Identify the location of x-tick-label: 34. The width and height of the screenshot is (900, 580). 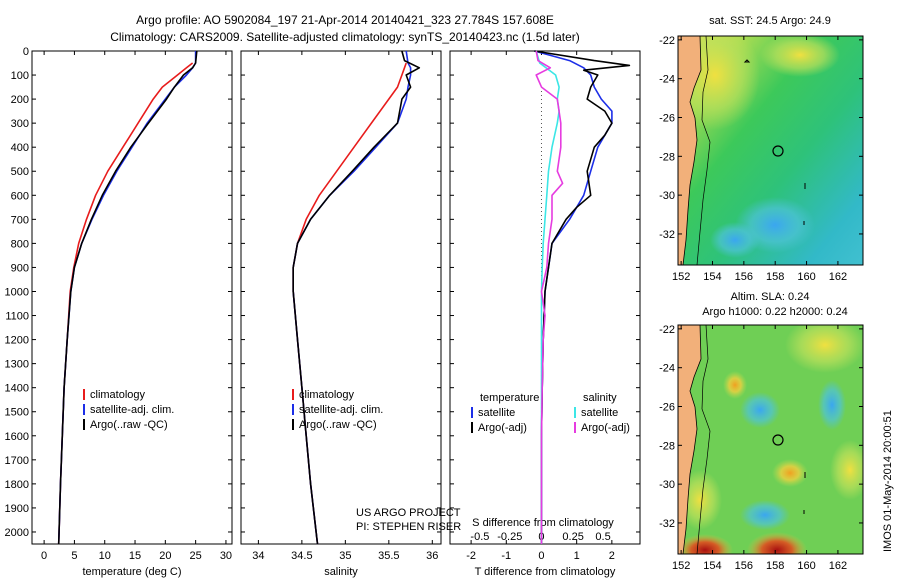
(258, 556).